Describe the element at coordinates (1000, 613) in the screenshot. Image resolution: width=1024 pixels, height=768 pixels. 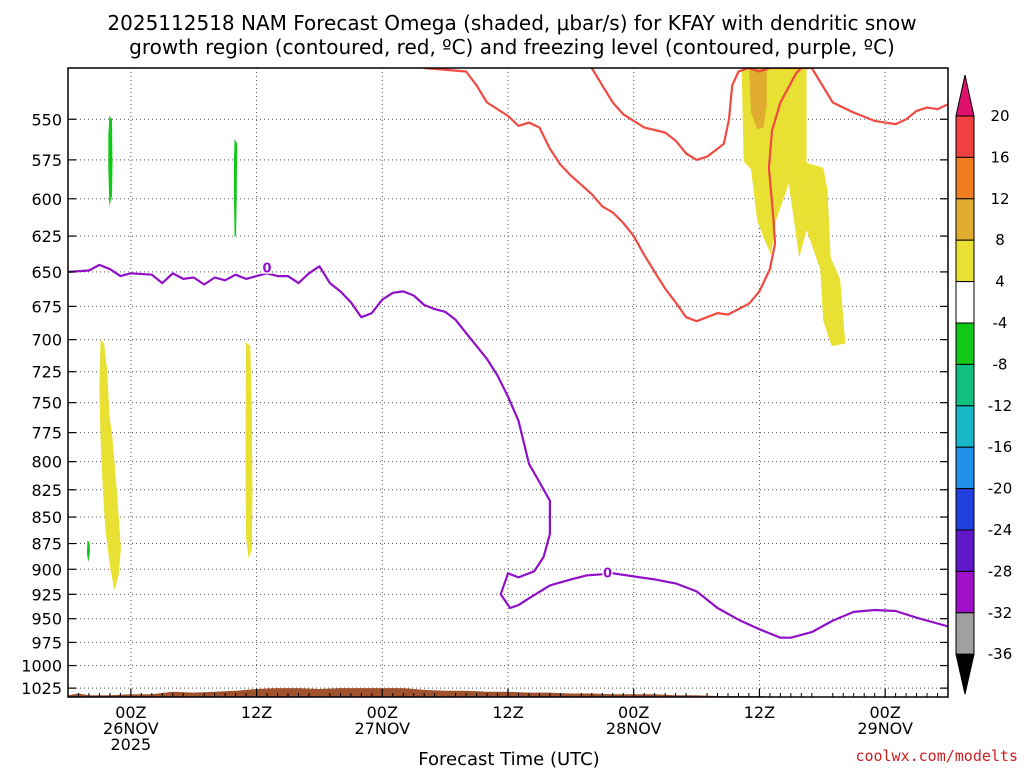
I see `colorbar-label: -32` at that location.